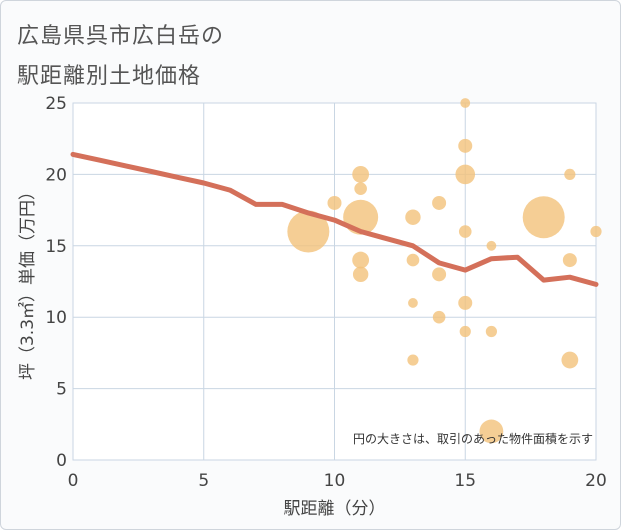 The width and height of the screenshot is (621, 530). Describe the element at coordinates (335, 481) in the screenshot. I see `x-tick-label: 10` at that location.